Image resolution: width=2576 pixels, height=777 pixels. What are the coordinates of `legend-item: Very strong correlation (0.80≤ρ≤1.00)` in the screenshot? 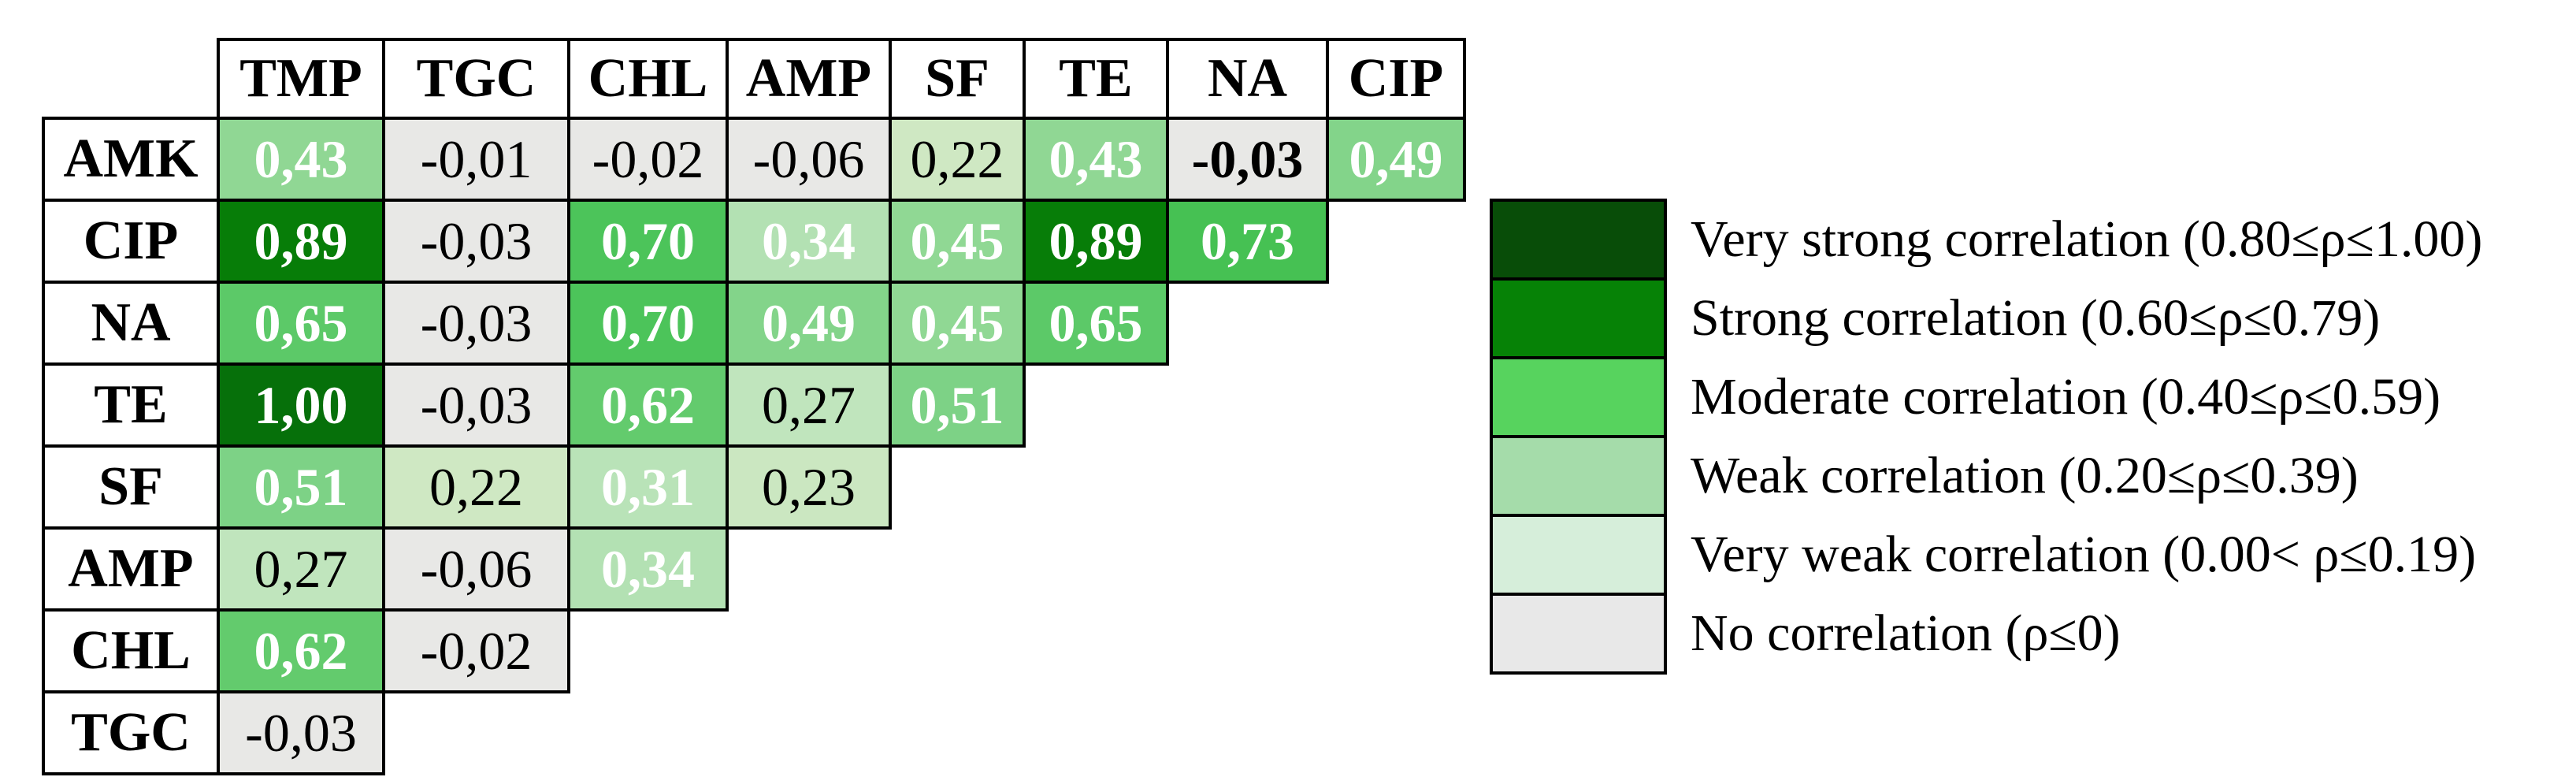 It's located at (1986, 240).